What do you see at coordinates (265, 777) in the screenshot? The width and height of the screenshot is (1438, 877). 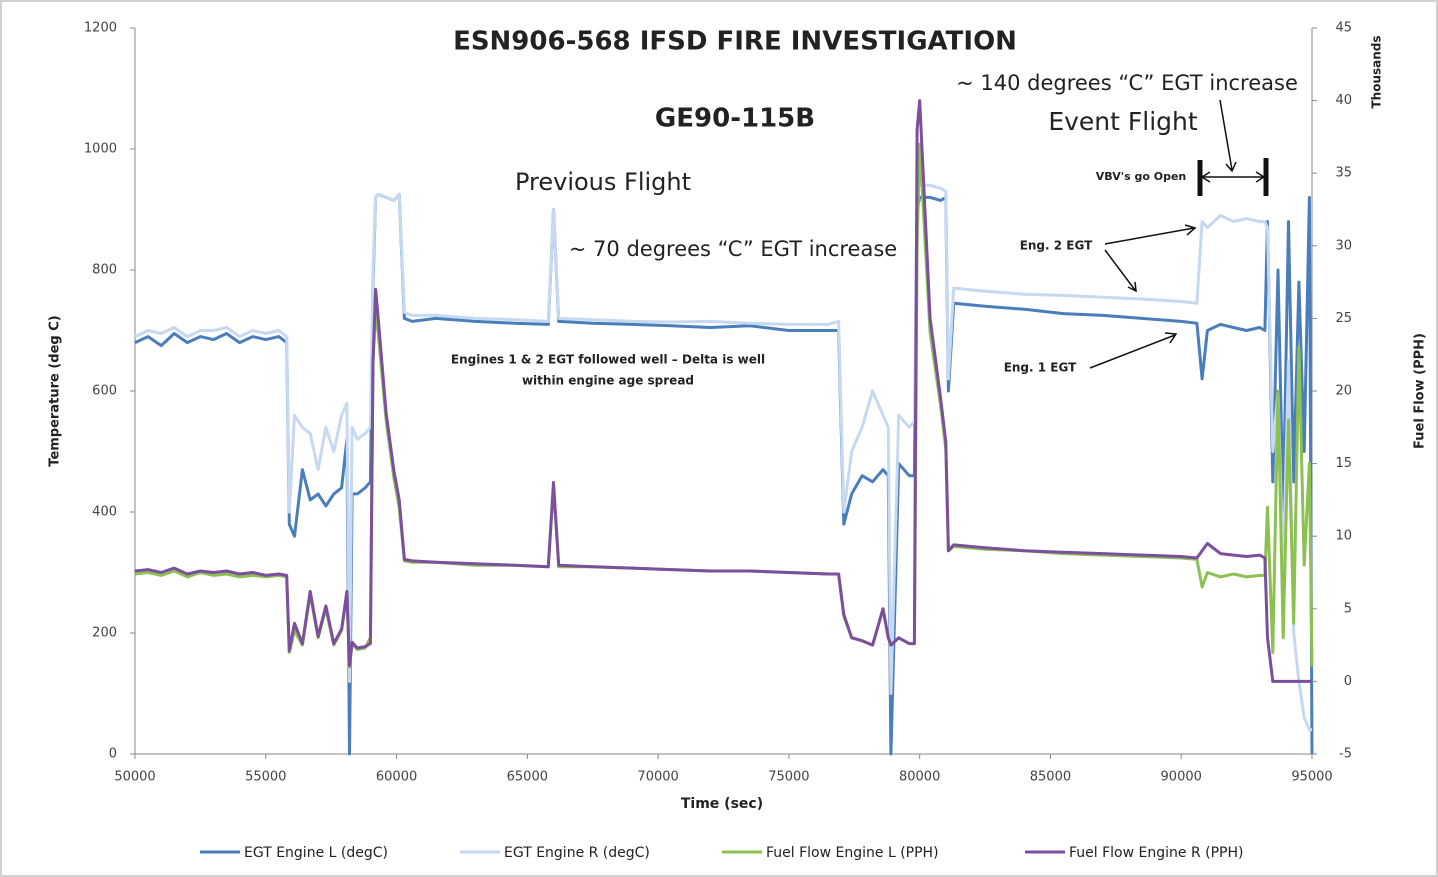 I see `x-tick-label: 55000` at bounding box center [265, 777].